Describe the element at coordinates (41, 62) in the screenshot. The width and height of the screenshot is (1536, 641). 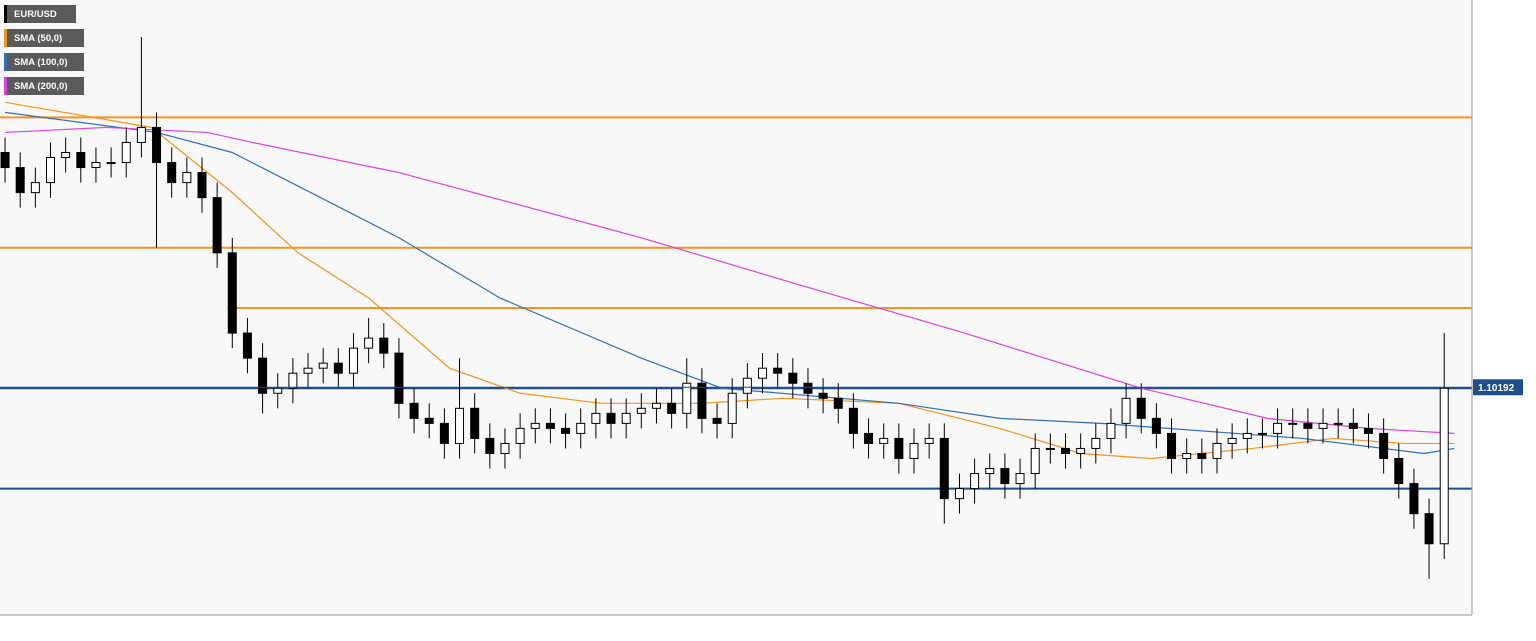
I see `legend-label: SMA (100,0)` at that location.